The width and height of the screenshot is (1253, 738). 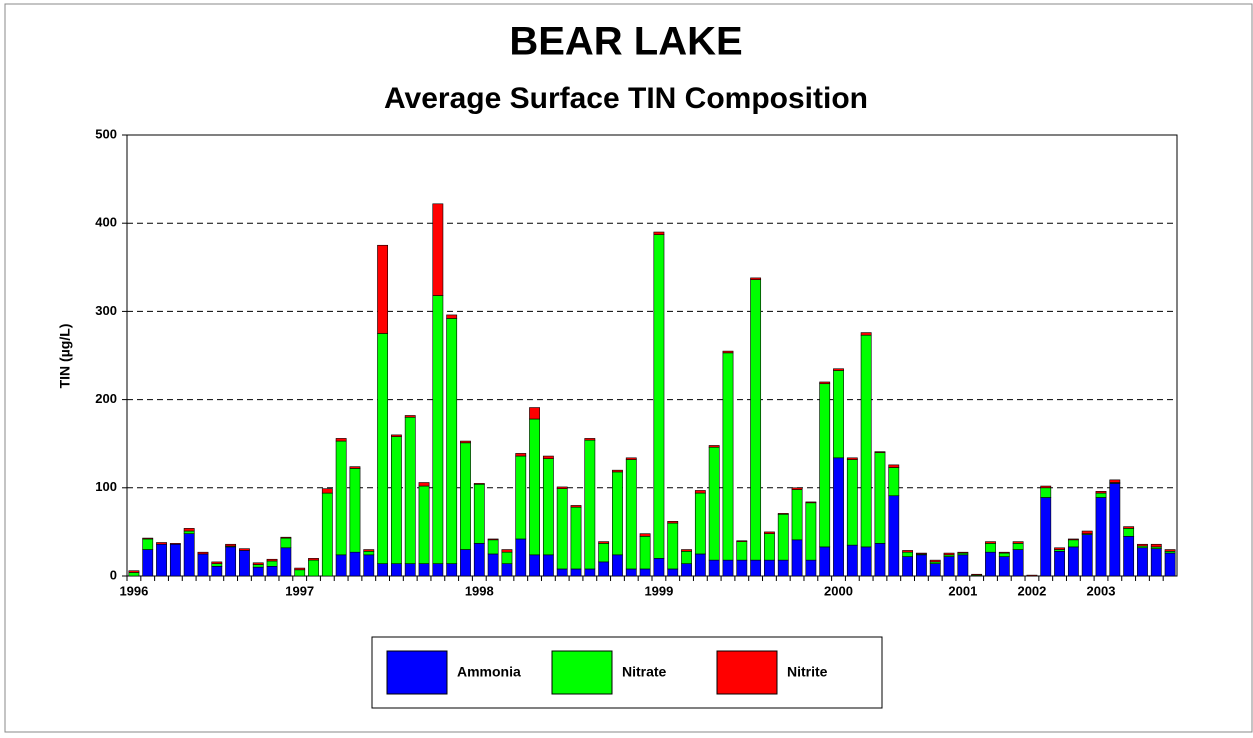 What do you see at coordinates (1101, 590) in the screenshot?
I see `x-tick-label: 2003` at bounding box center [1101, 590].